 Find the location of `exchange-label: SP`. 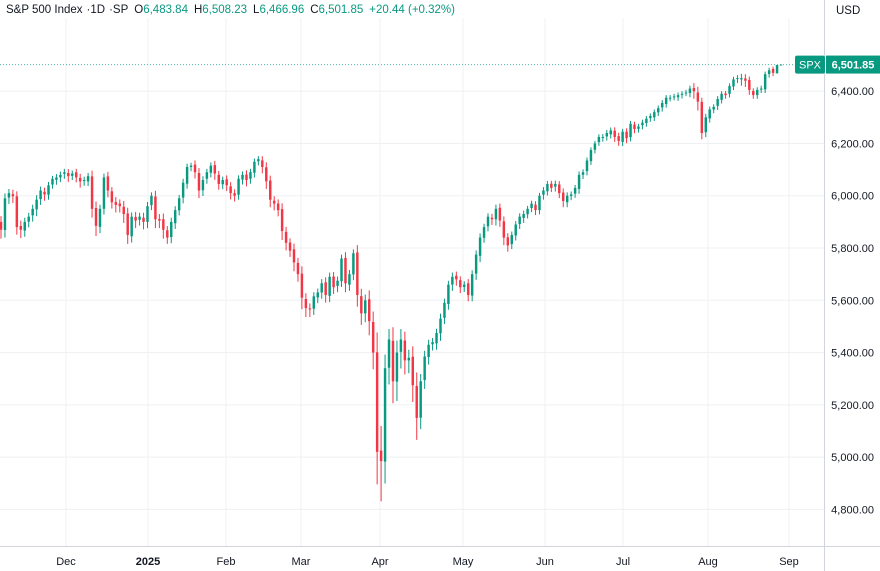

exchange-label: SP is located at coordinates (120, 10).